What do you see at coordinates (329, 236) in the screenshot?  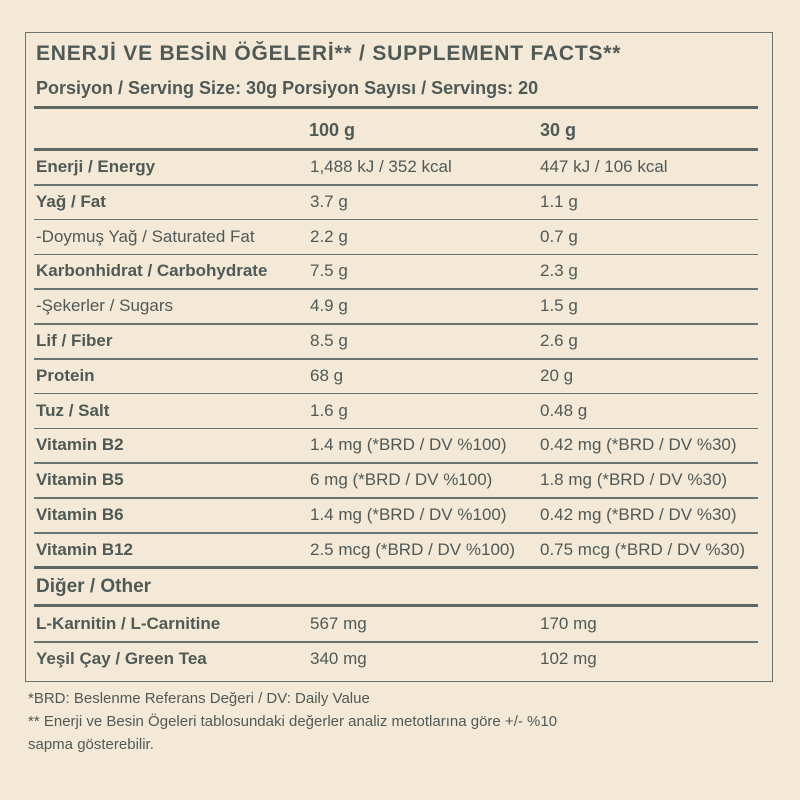 I see `row-value-100g: 2.2 g` at bounding box center [329, 236].